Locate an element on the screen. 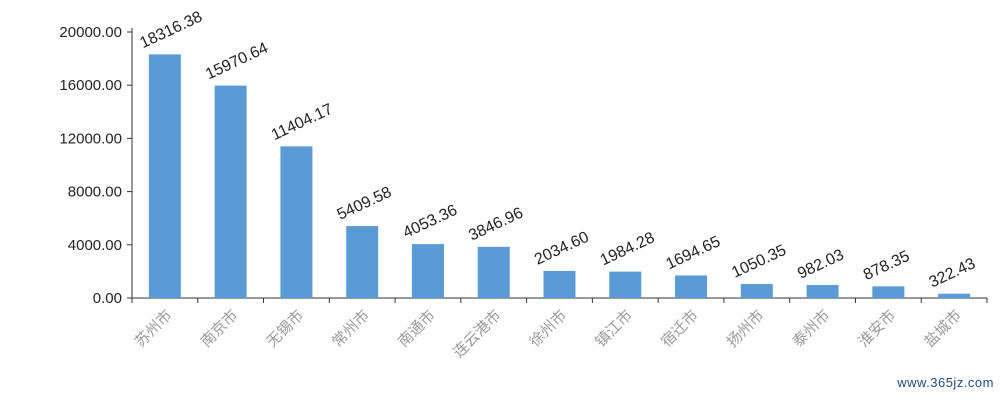 The image size is (1004, 402). data-label: 5409.58 is located at coordinates (365, 204).